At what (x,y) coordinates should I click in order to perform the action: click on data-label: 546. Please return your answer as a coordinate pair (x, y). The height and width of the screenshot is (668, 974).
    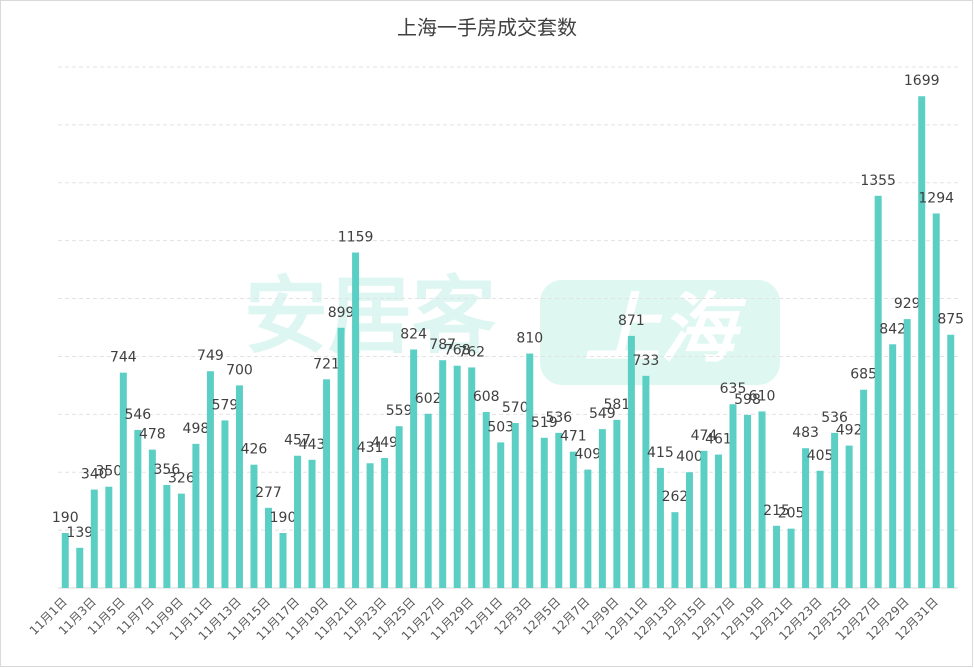
    Looking at the image, I should click on (137, 415).